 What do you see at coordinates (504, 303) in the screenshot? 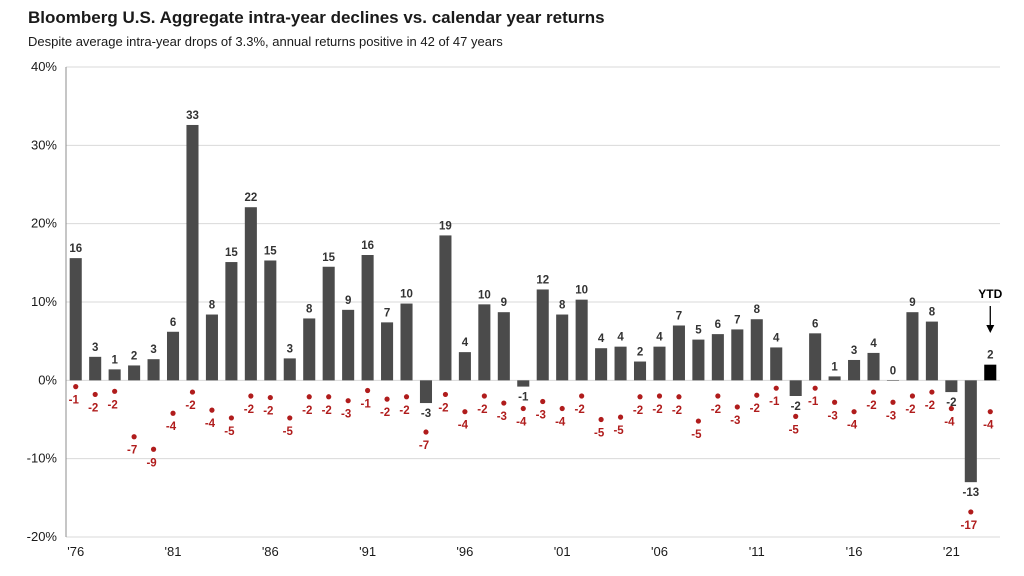
I see `return-label: 9` at bounding box center [504, 303].